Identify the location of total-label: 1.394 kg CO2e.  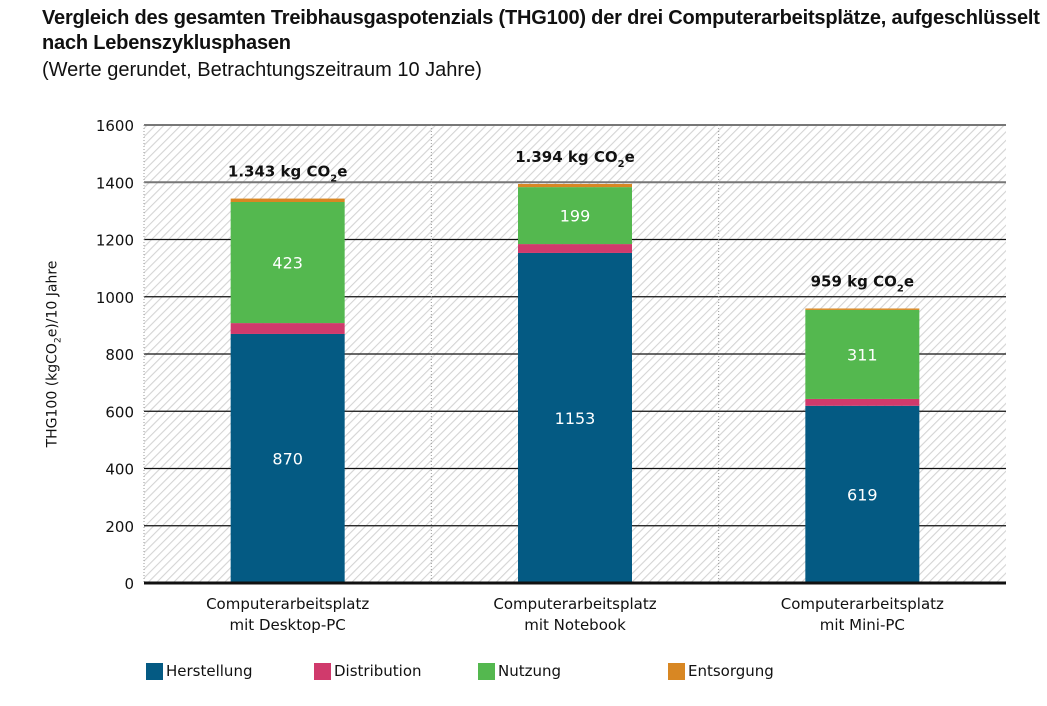
(575, 159).